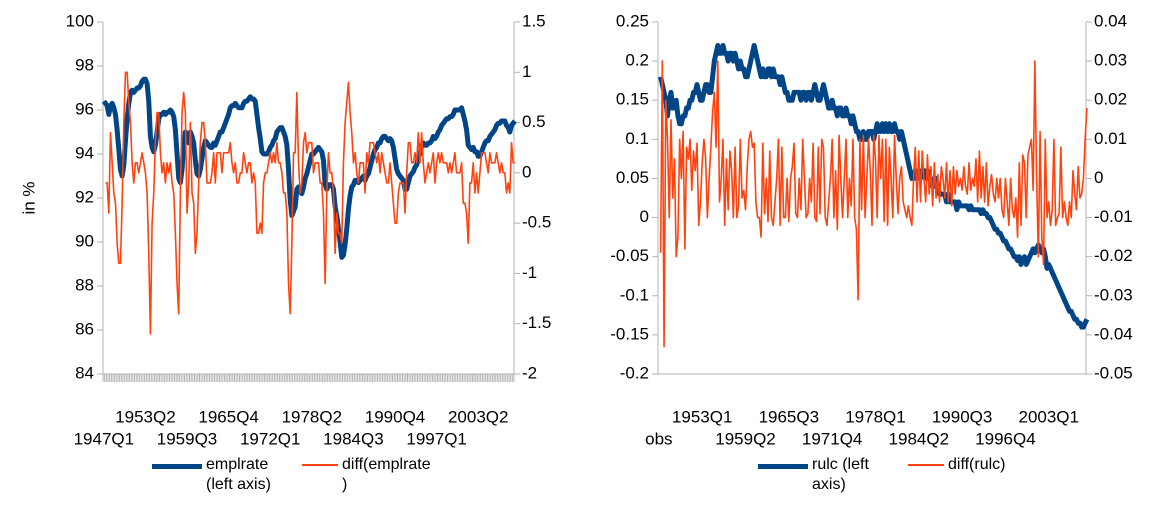 Image resolution: width=1162 pixels, height=510 pixels. Describe the element at coordinates (875, 416) in the screenshot. I see `x-tick-label: 1978Q1` at that location.